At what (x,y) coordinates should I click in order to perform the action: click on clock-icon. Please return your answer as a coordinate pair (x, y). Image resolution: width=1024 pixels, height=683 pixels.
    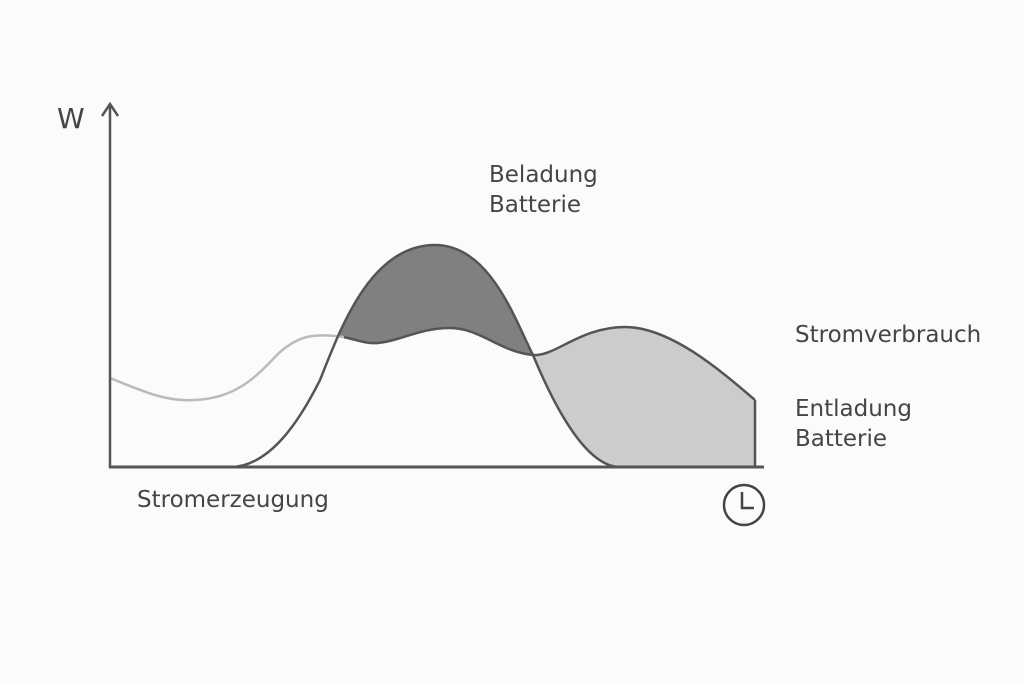
    Looking at the image, I should click on (744, 505).